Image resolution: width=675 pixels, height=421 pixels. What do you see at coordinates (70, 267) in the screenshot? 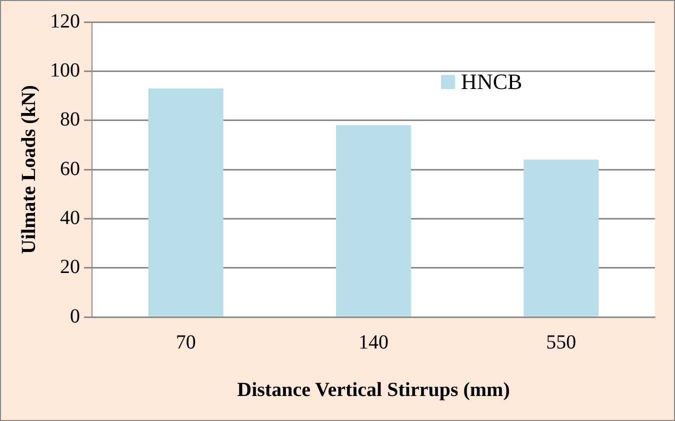
I see `y-tick-label: 20` at bounding box center [70, 267].